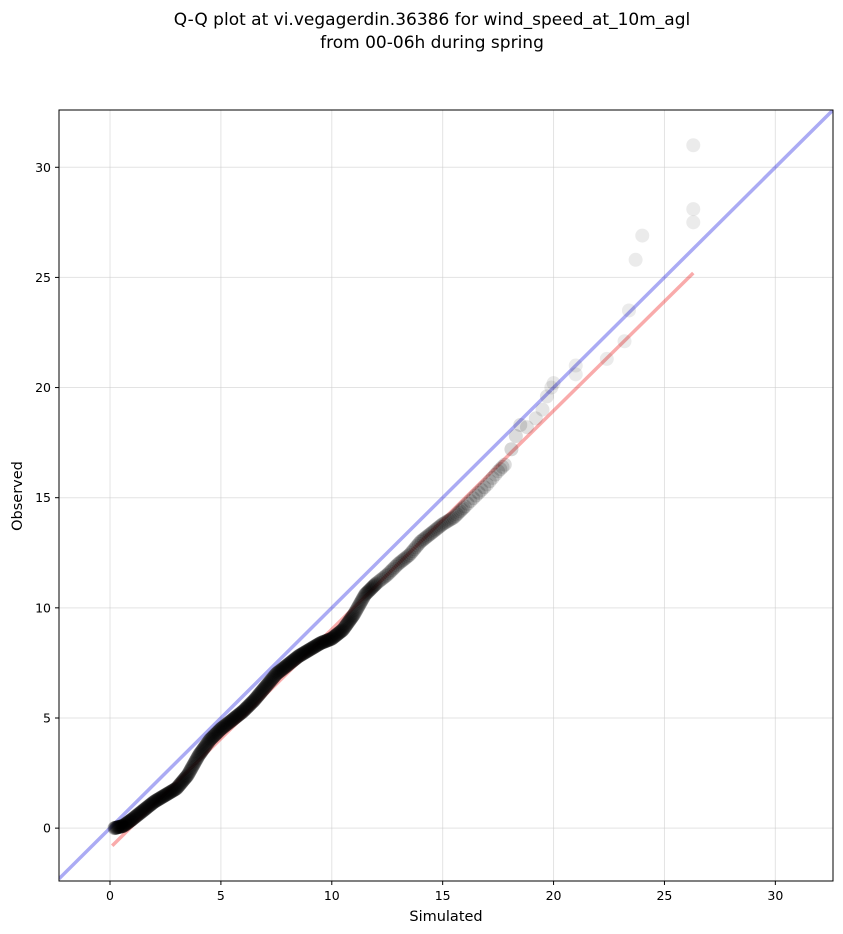 The height and width of the screenshot is (934, 843). What do you see at coordinates (445, 917) in the screenshot?
I see `x-axis-label: Simulated` at bounding box center [445, 917].